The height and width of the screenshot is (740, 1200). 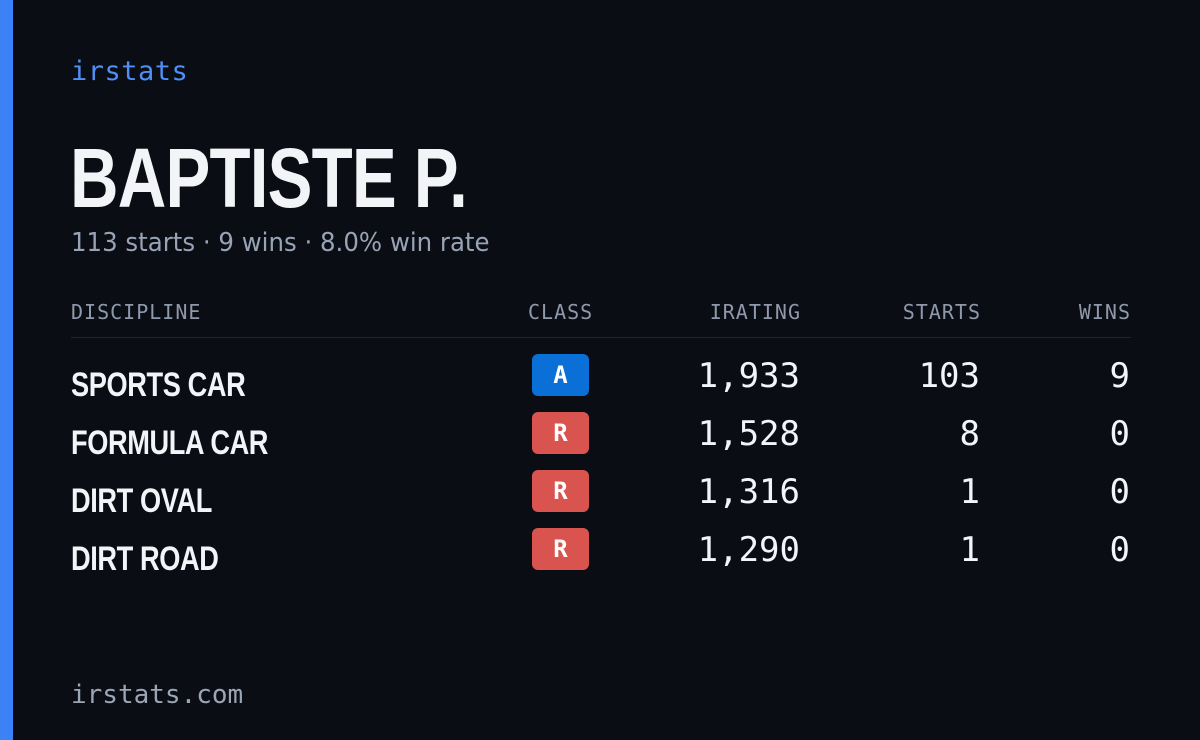 I want to click on stats-table-header: DISCIPLINE CLASS IRATING STARTS WINS, so click(x=601, y=319).